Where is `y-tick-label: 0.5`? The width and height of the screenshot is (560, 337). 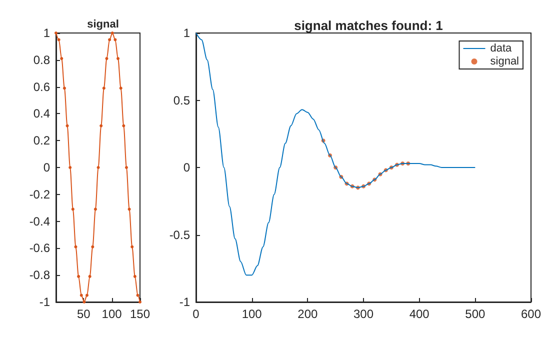 y-tick-label: 0.5 is located at coordinates (181, 100).